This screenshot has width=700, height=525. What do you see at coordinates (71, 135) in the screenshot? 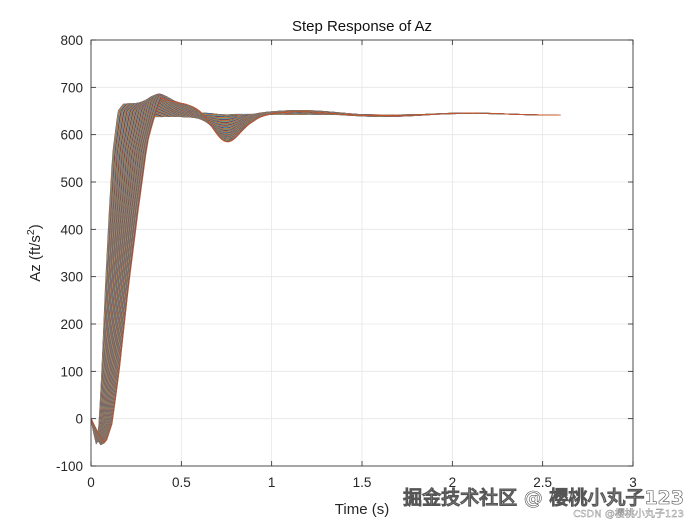
I see `y-tick-label: 600` at bounding box center [71, 135].